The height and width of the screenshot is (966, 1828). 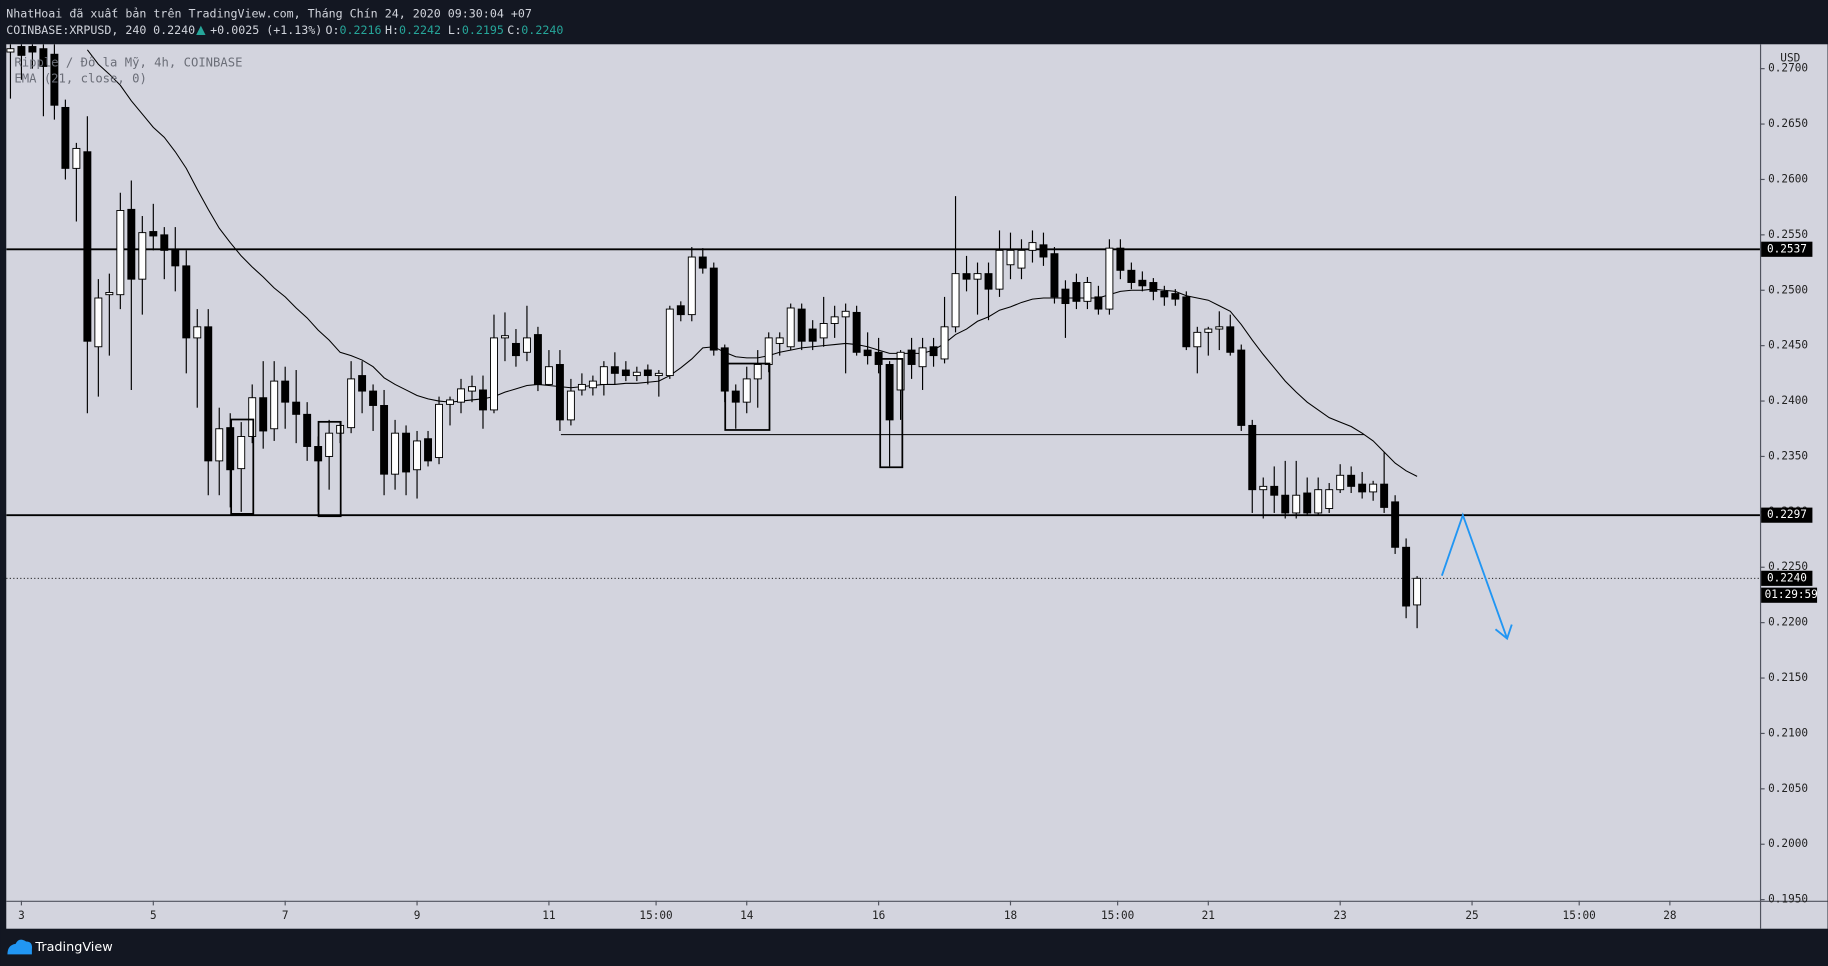 I want to click on up-triangle, so click(x=201, y=30).